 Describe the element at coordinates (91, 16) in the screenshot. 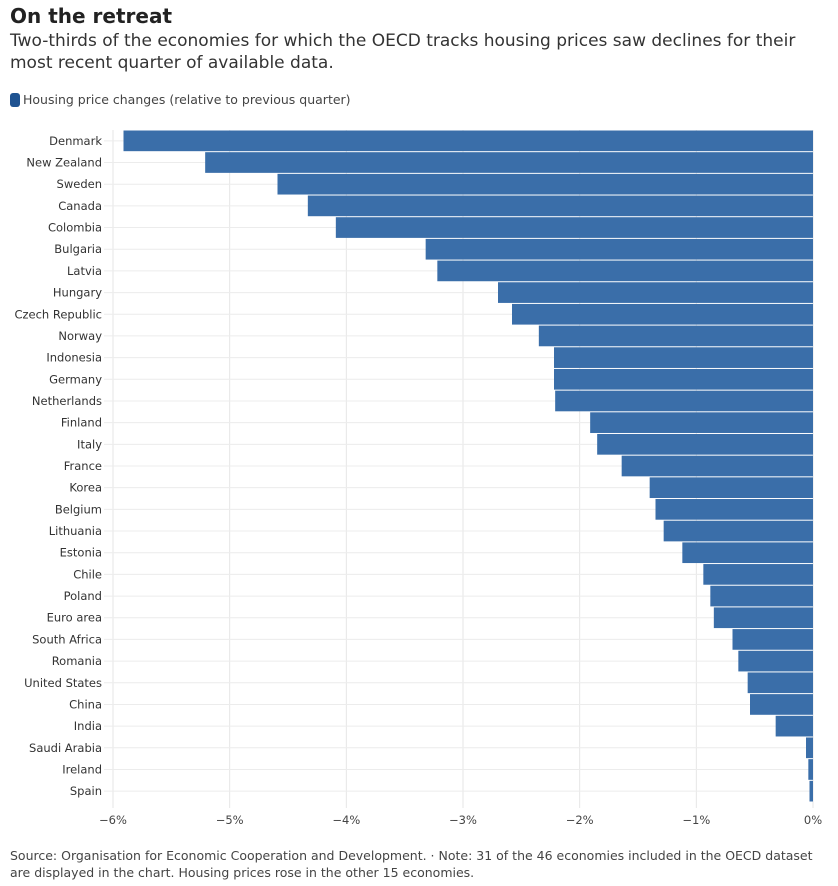

I see `chart-title: On the retreat` at that location.